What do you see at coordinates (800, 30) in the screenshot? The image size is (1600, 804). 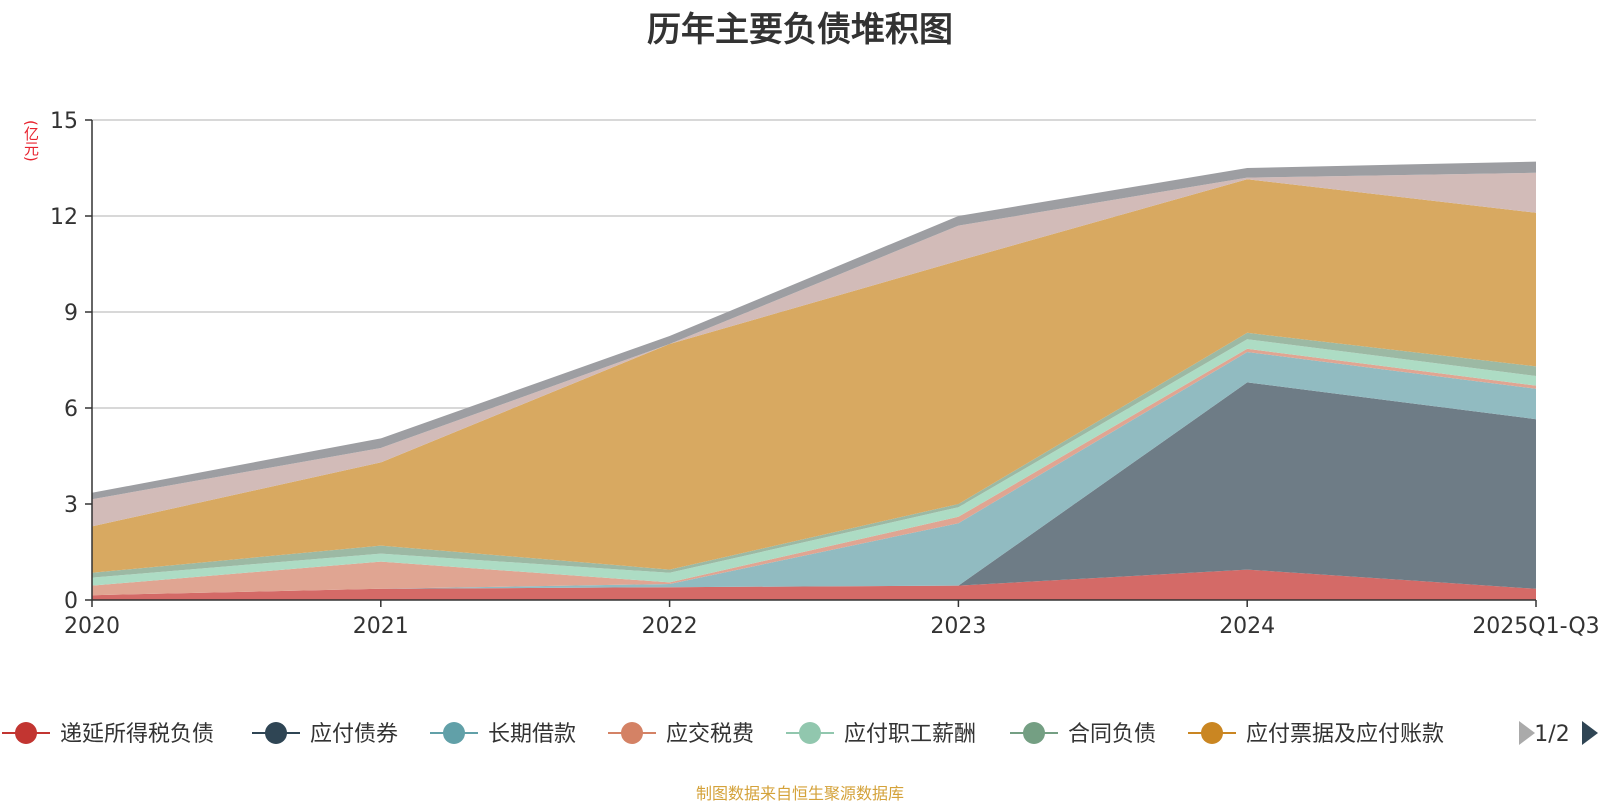 I see `chart-title: 历年主要负债堆积图` at bounding box center [800, 30].